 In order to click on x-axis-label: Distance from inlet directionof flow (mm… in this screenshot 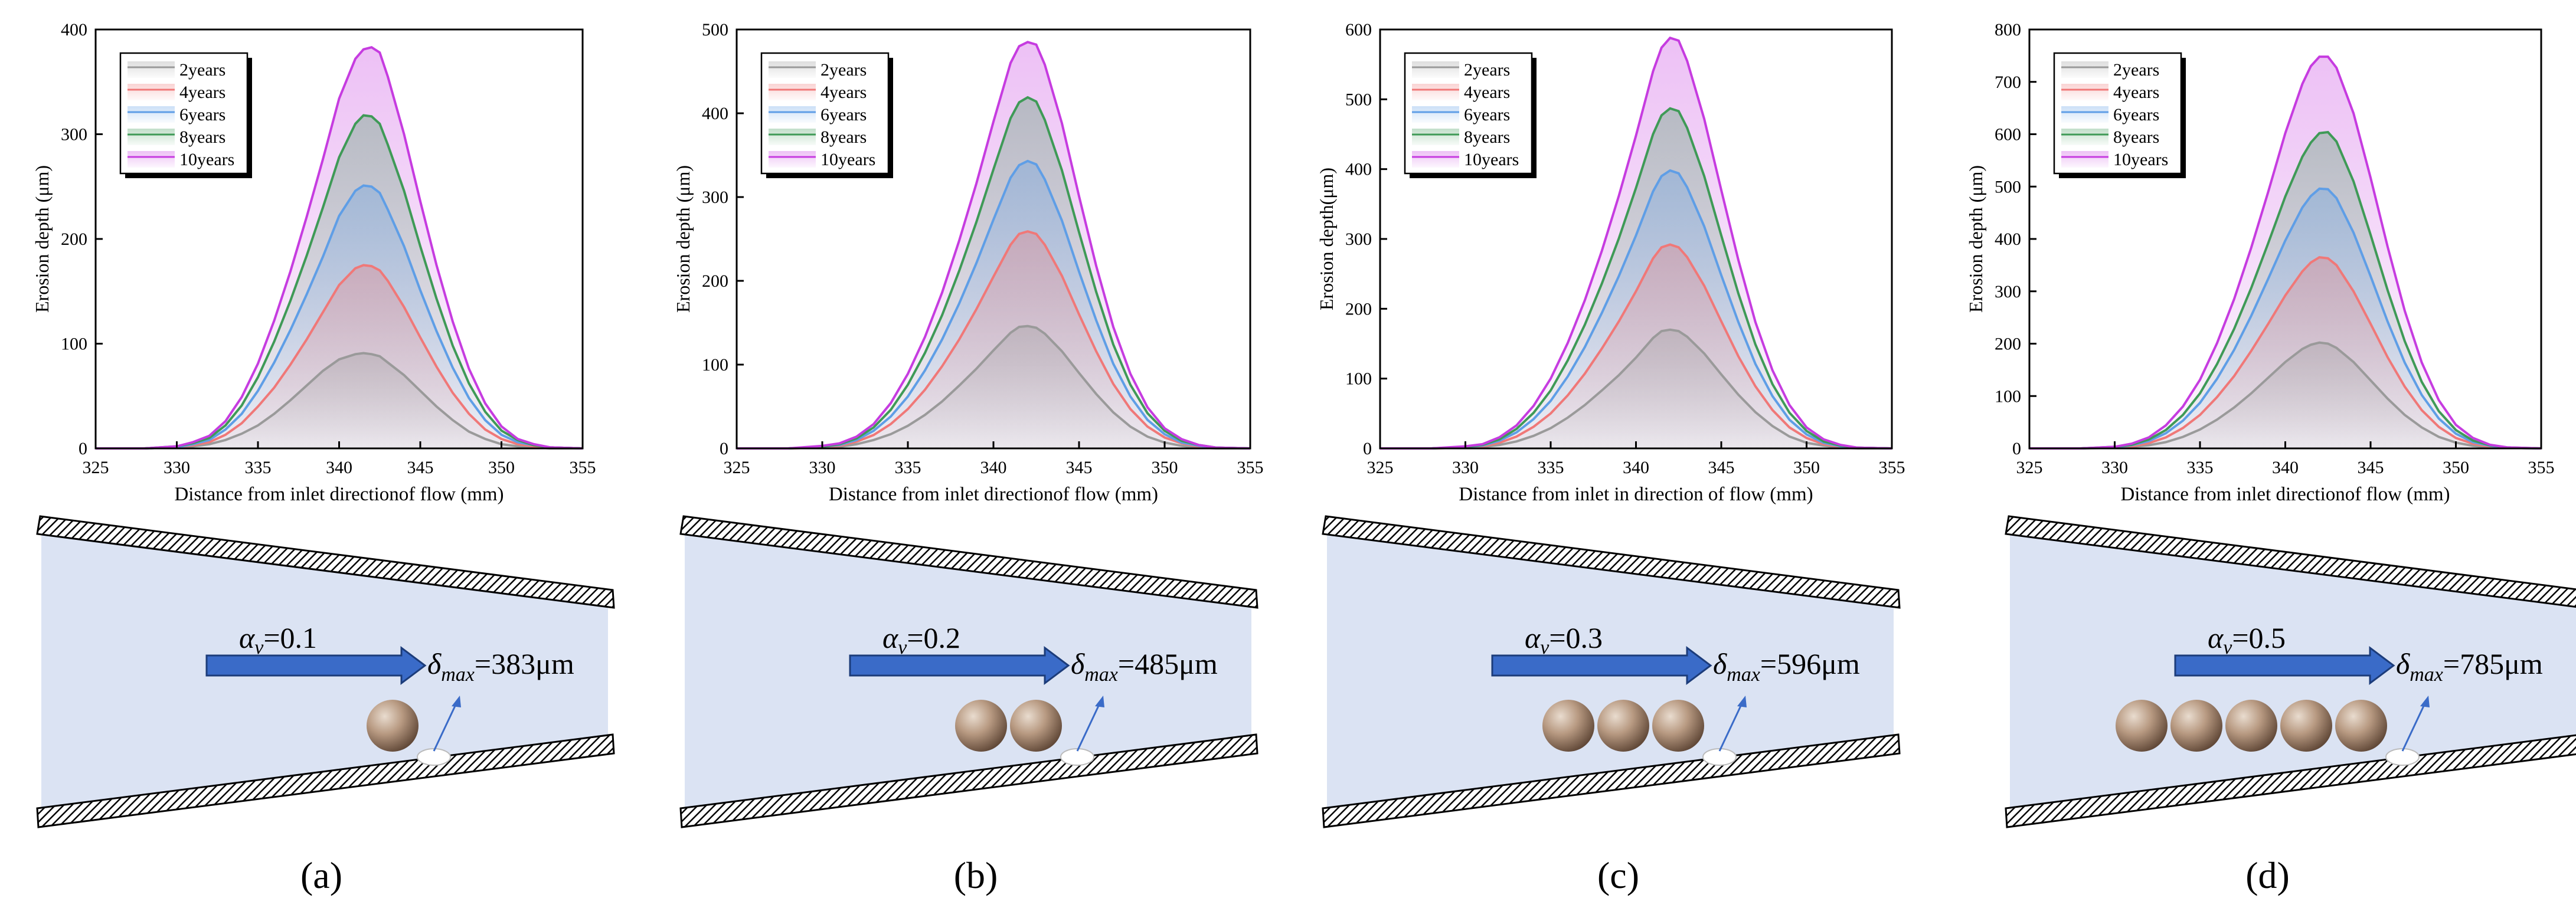, I will do `click(2285, 494)`.